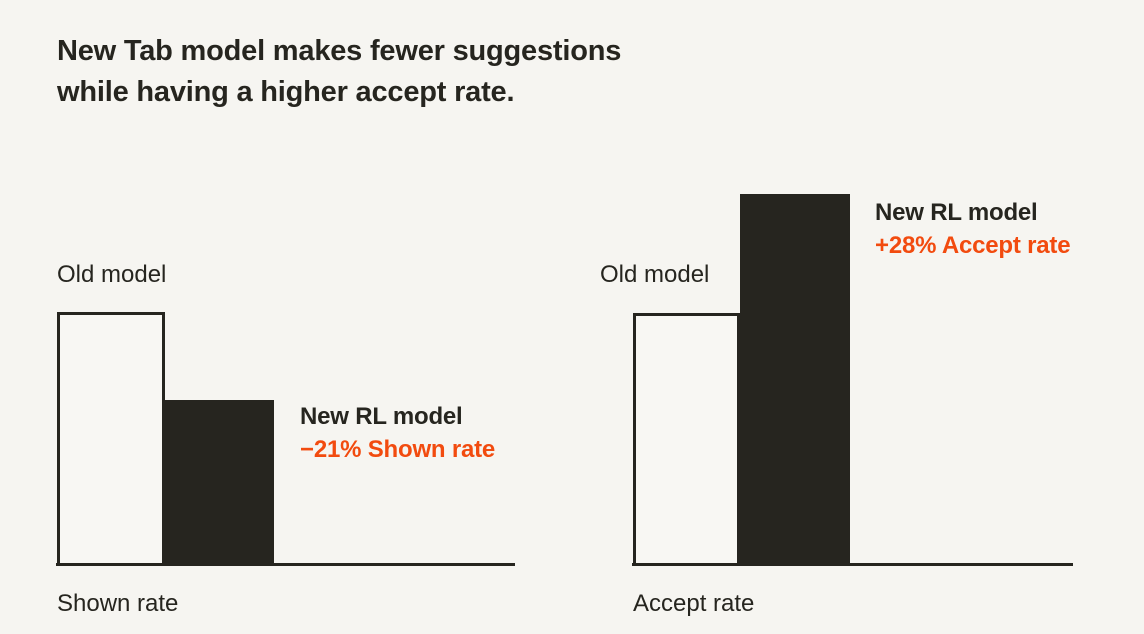  Describe the element at coordinates (118, 603) in the screenshot. I see `shown-rate-axis-label: Shown rate` at that location.